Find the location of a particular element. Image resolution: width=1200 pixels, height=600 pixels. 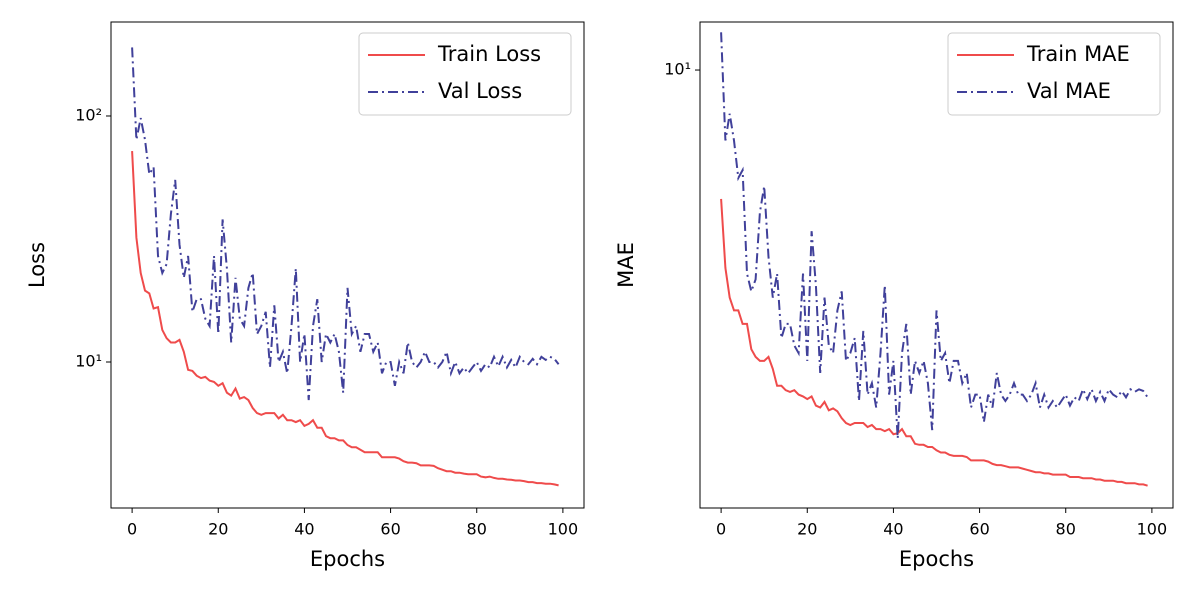

legend-label: Val Loss is located at coordinates (480, 91).